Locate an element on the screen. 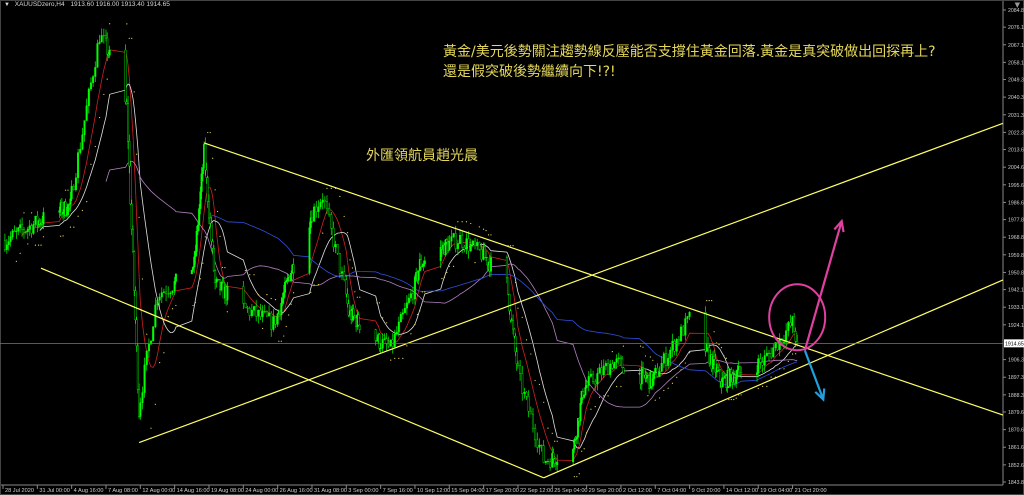 The height and width of the screenshot is (495, 1024). time-tick-label: 7 Aug 08:00 is located at coordinates (123, 491).